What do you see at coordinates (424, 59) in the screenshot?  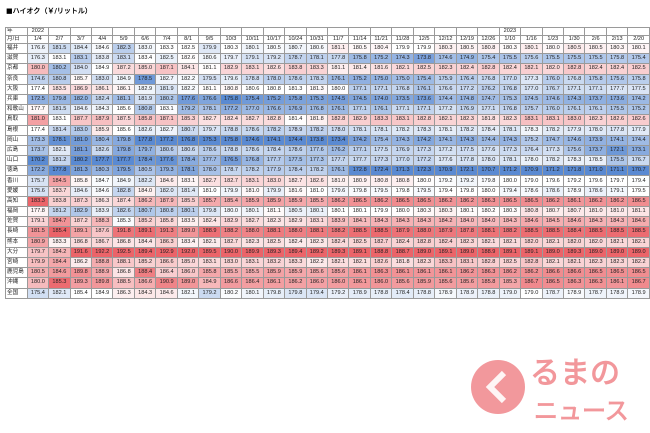 I see `price-cell: 173.8` at bounding box center [424, 59].